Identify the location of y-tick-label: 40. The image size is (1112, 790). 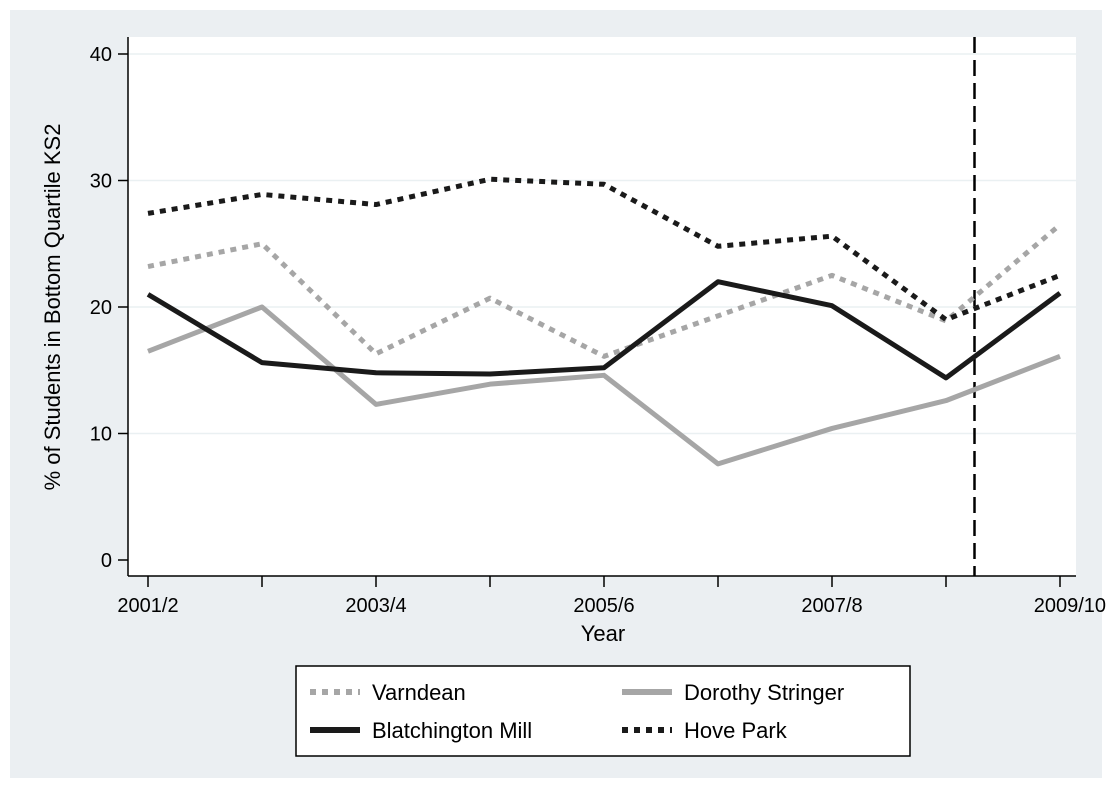
(101, 55).